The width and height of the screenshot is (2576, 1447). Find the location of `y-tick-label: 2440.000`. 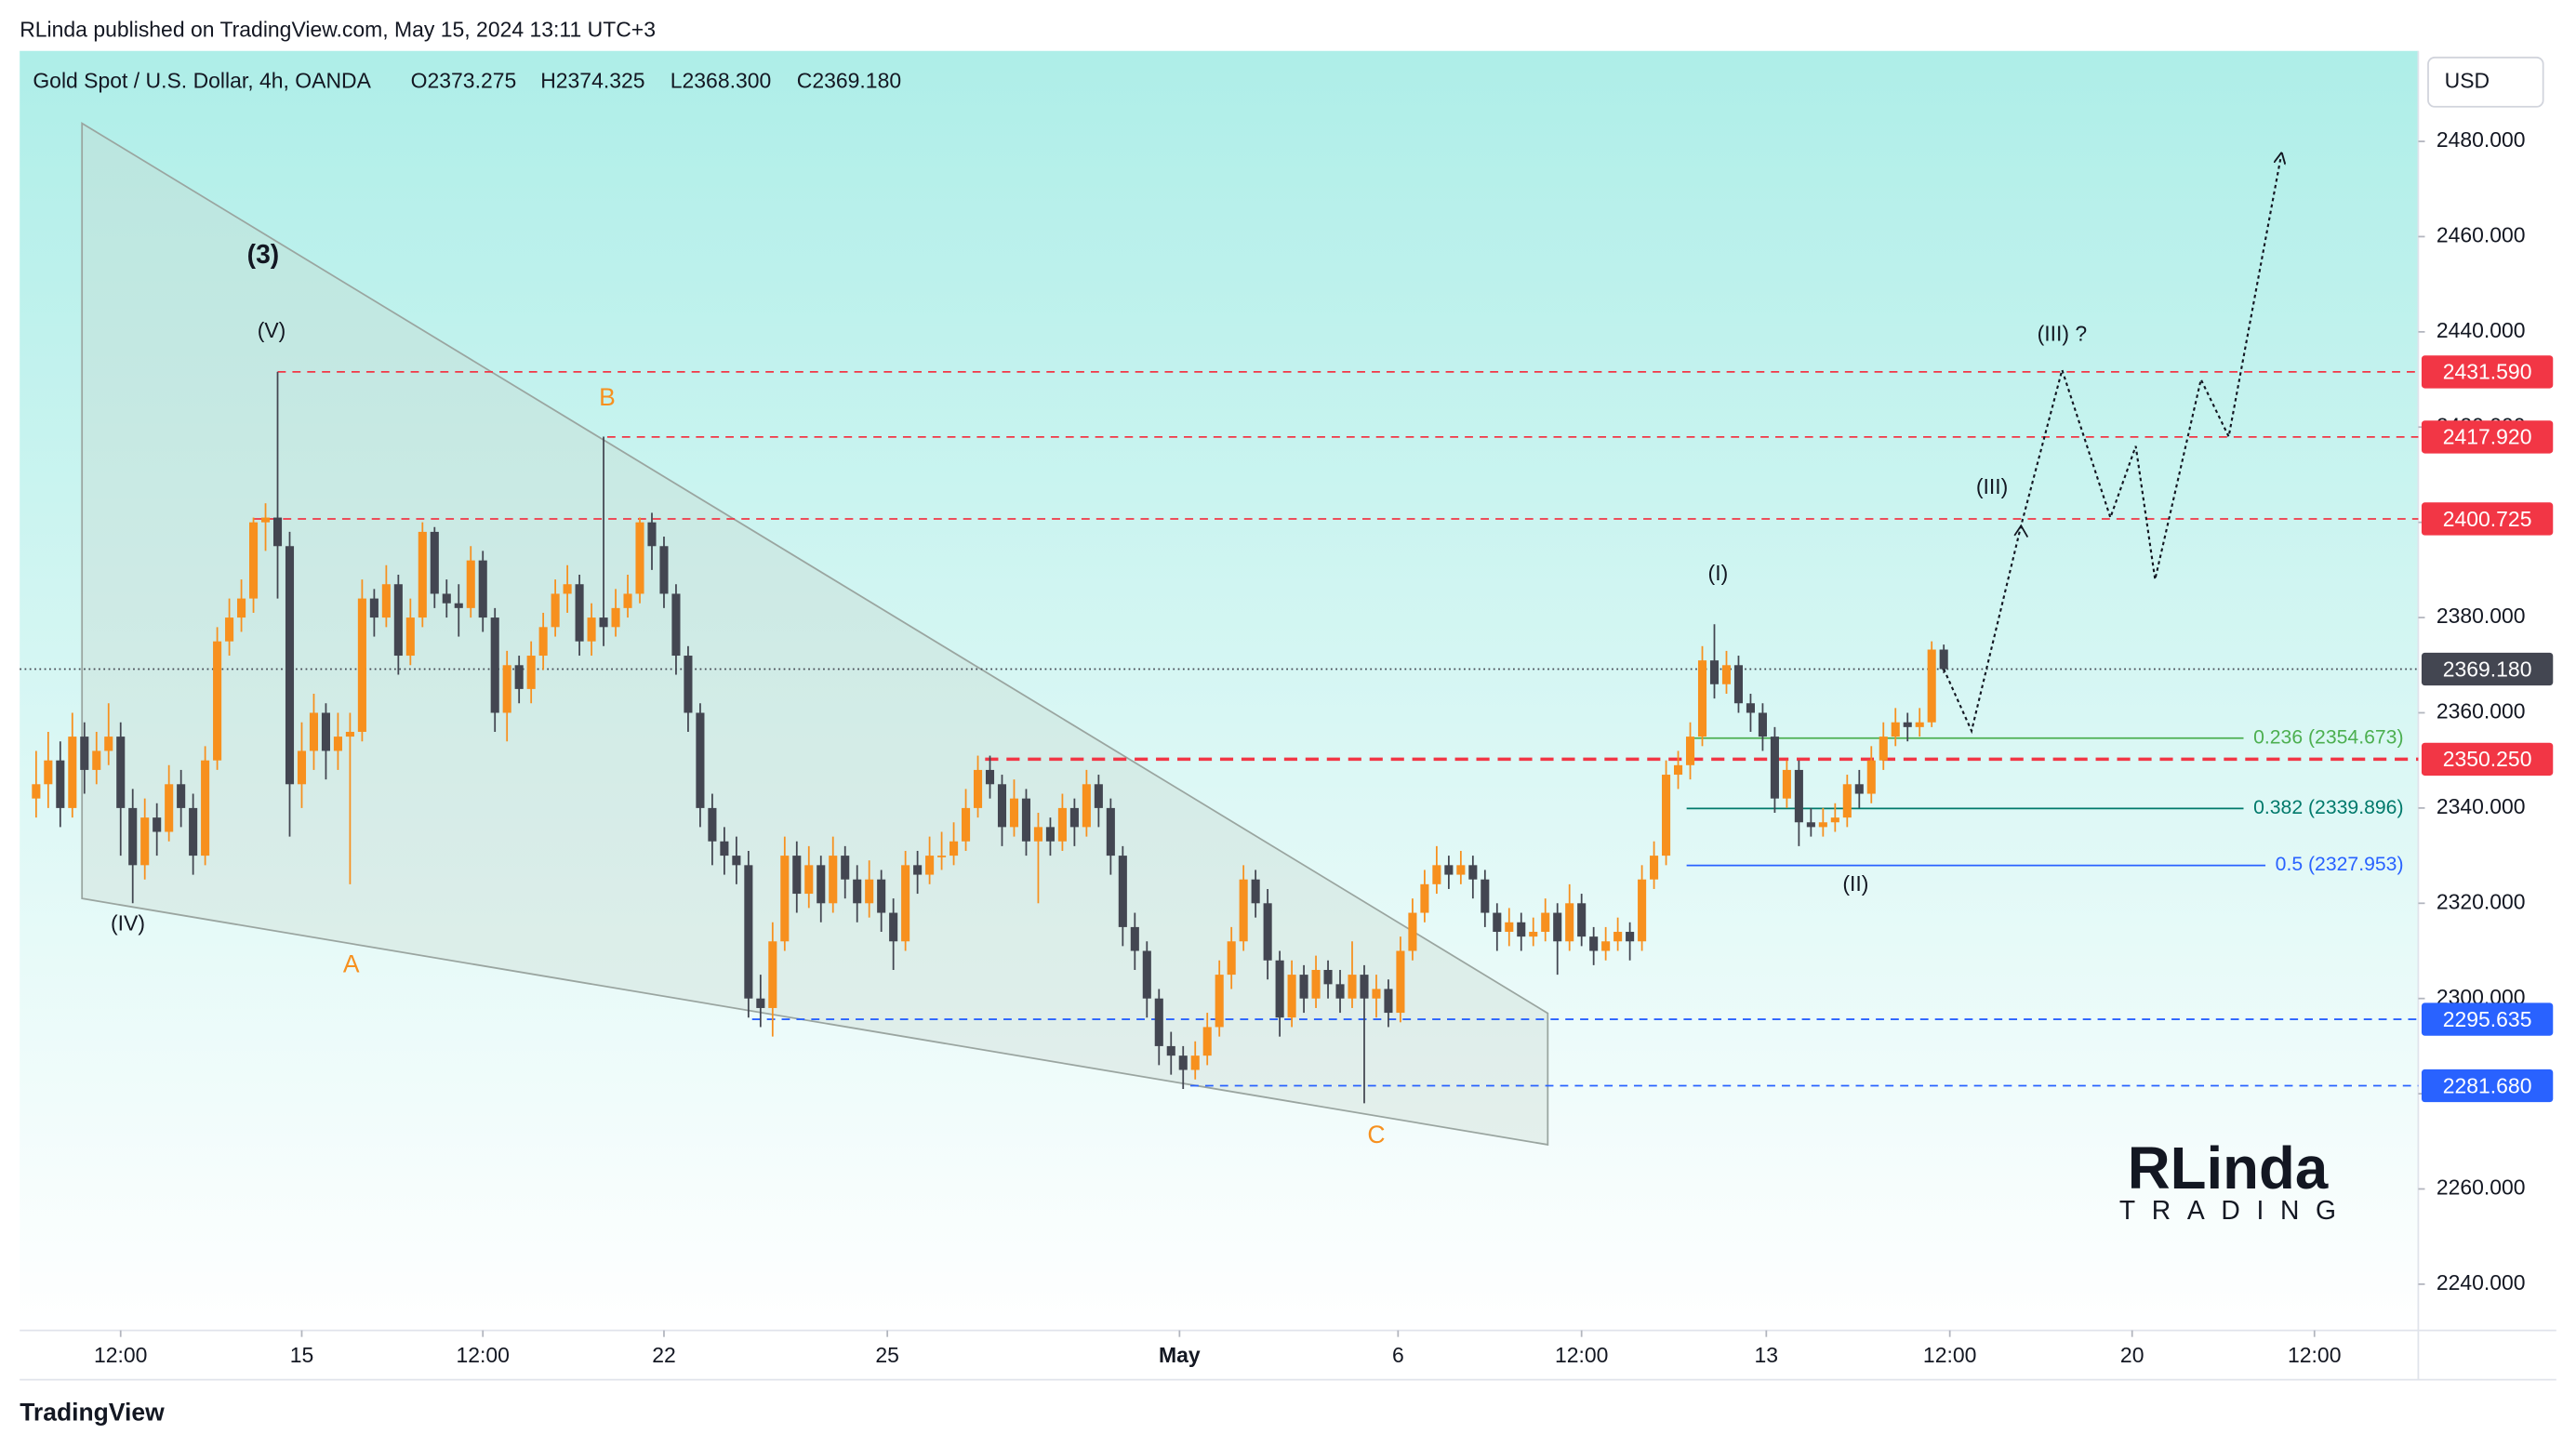

y-tick-label: 2440.000 is located at coordinates (2481, 330).